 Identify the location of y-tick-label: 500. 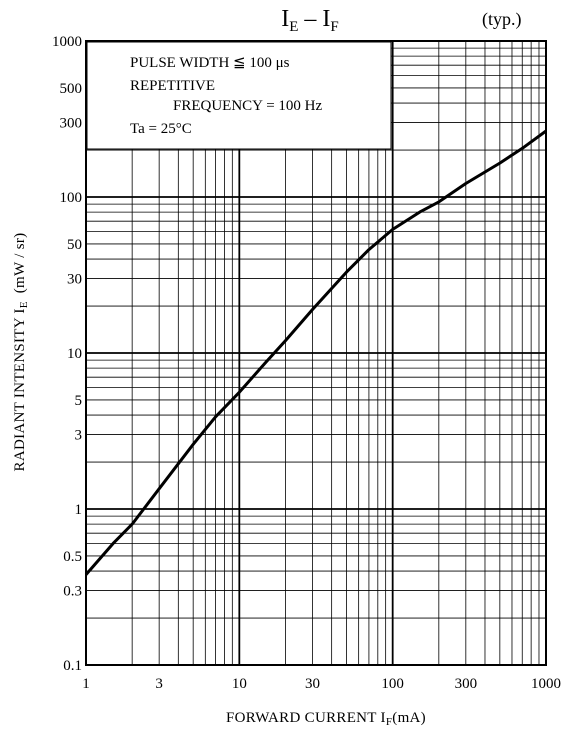
(71, 89).